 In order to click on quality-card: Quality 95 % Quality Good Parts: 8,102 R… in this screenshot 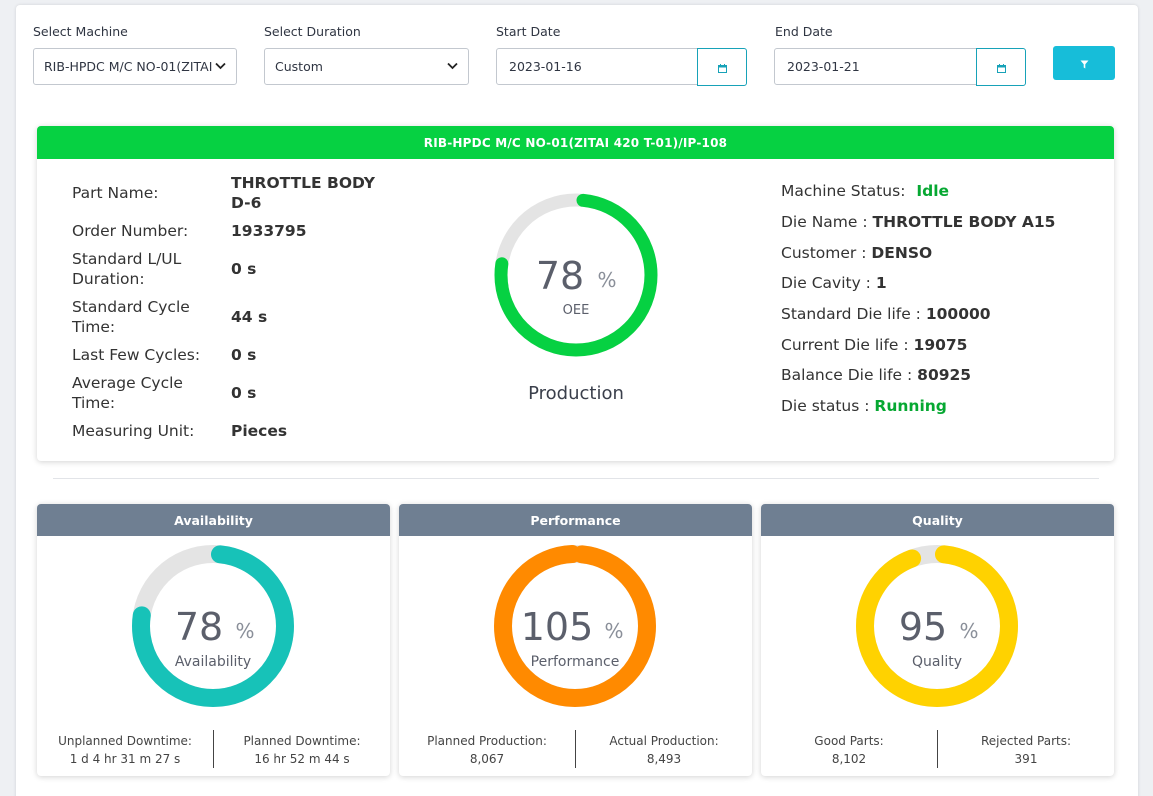, I will do `click(937, 640)`.